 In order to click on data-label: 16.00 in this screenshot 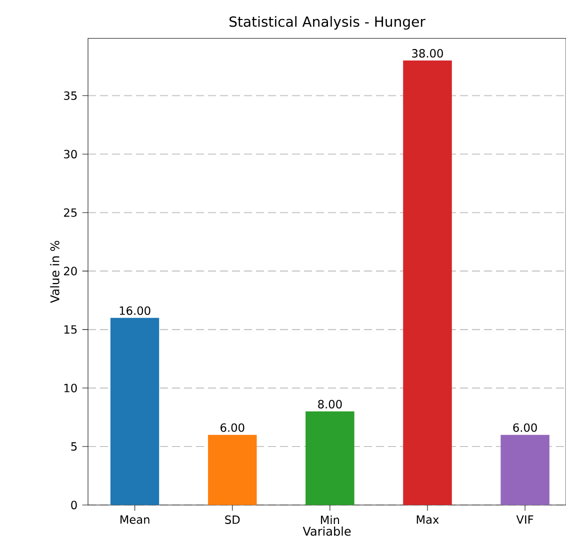, I will do `click(135, 310)`.